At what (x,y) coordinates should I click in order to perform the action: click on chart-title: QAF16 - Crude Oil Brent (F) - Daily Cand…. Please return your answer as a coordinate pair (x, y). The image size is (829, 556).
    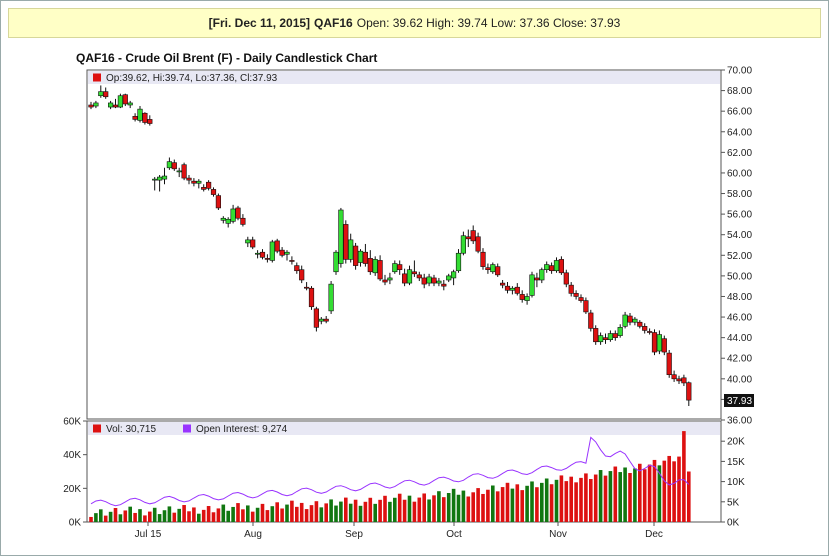
    Looking at the image, I should click on (227, 58).